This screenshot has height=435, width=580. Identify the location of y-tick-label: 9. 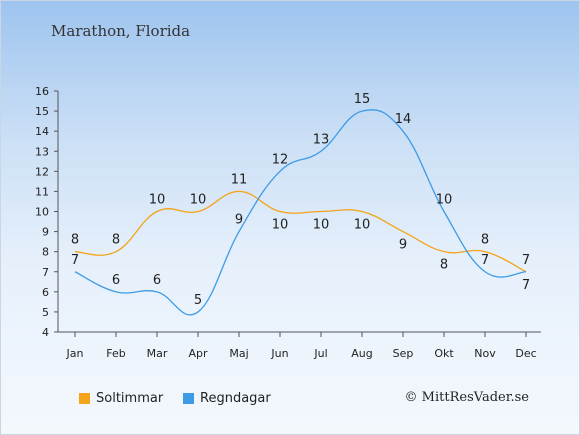
(45, 232).